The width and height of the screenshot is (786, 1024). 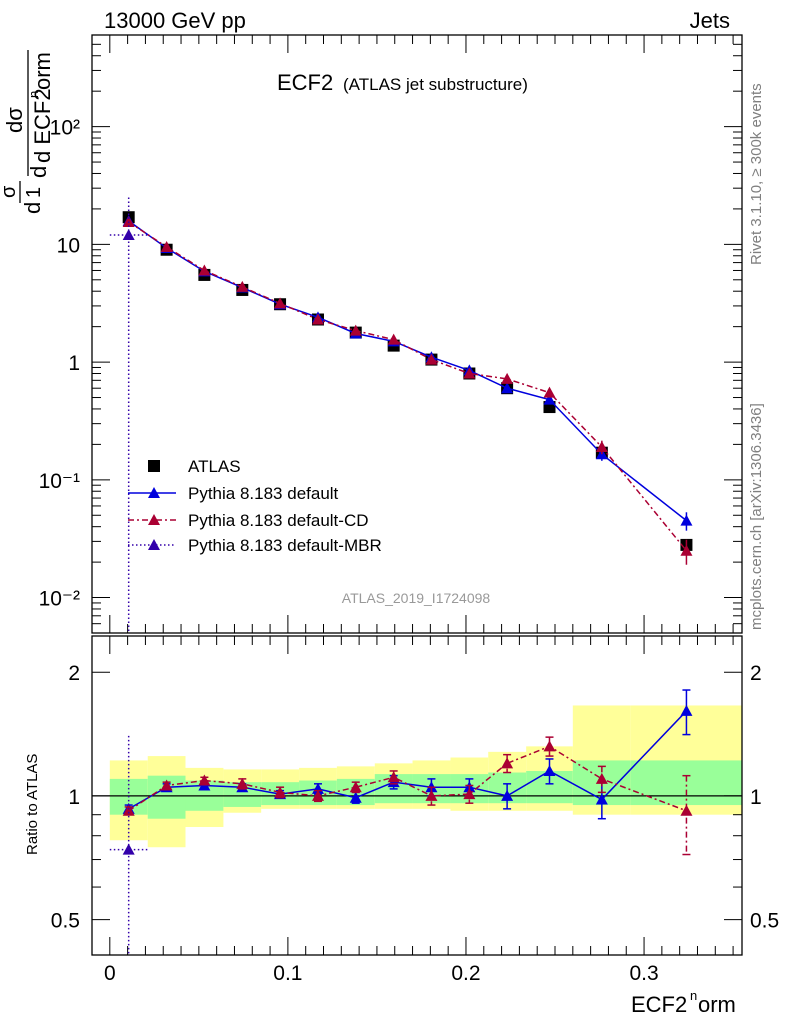 I want to click on main-y-tick-label: 1, so click(x=74, y=363).